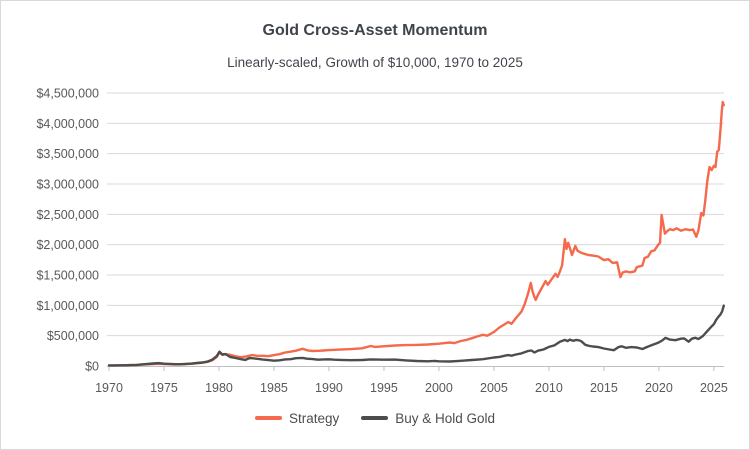 The height and width of the screenshot is (450, 750). I want to click on x-tick-label: 2000, so click(439, 388).